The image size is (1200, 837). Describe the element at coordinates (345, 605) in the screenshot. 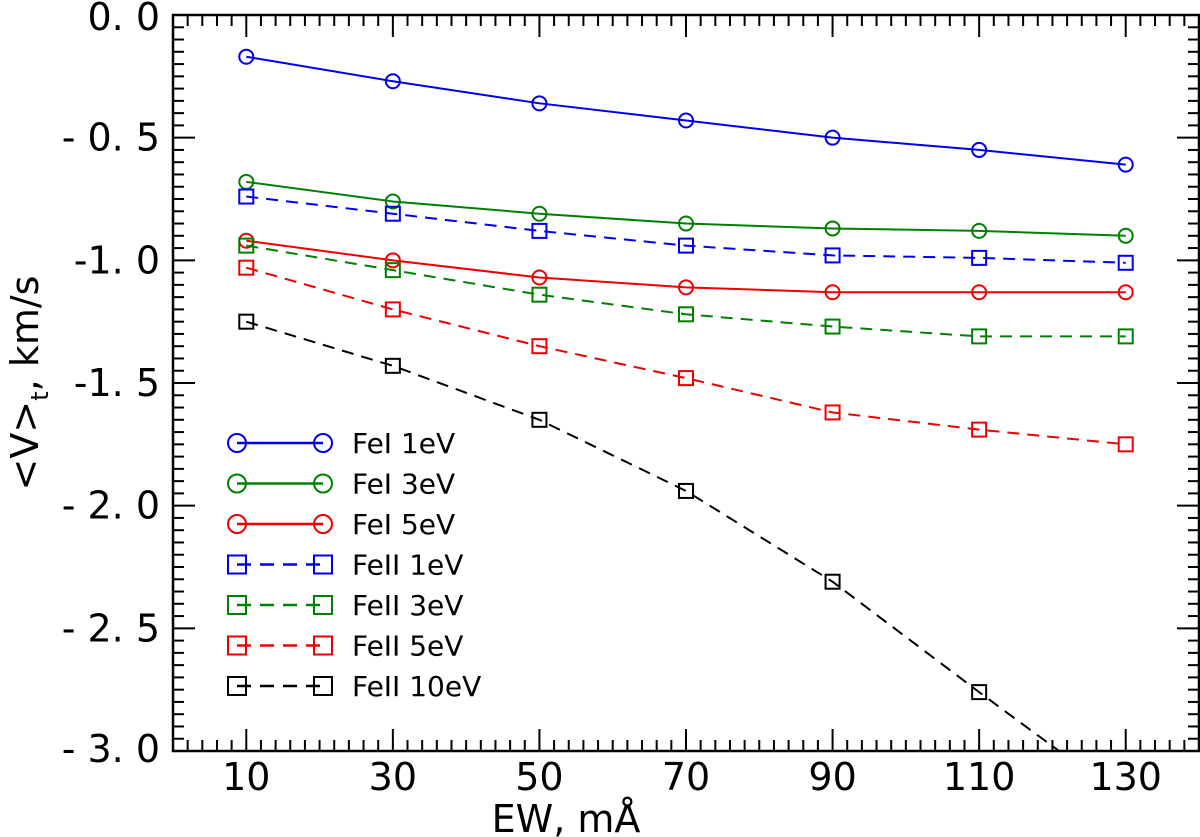

I see `legend-item-feii-3ev: FeII 3eV` at that location.